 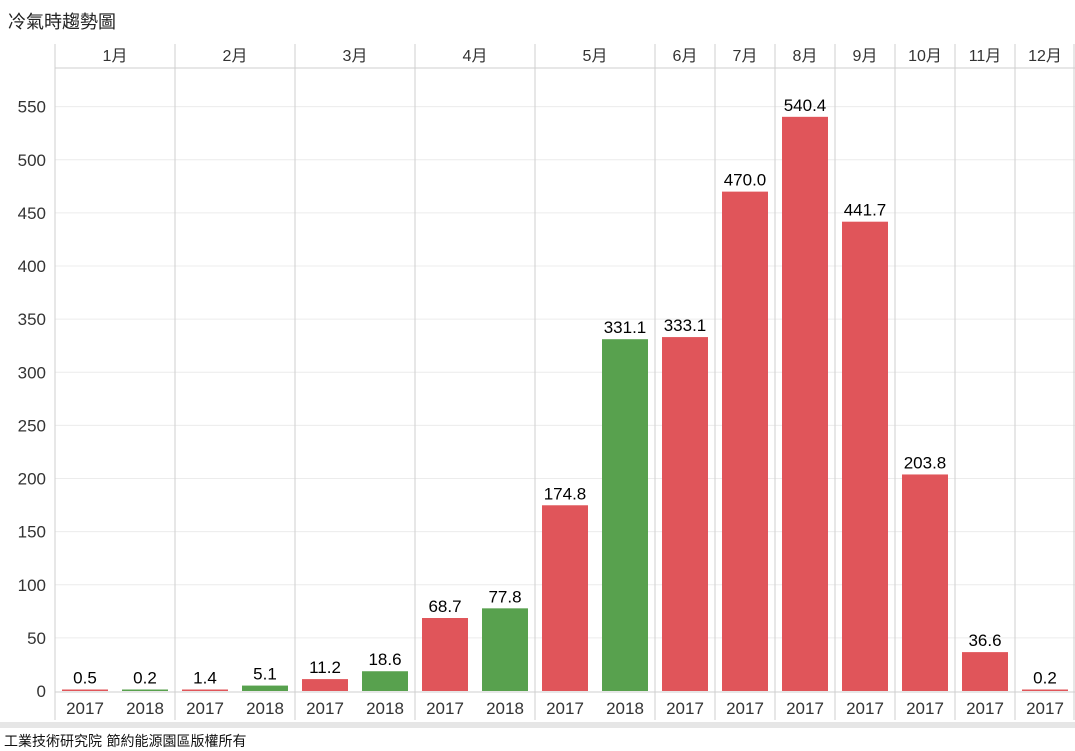 I want to click on y-tick-label: 150, so click(x=32, y=532).